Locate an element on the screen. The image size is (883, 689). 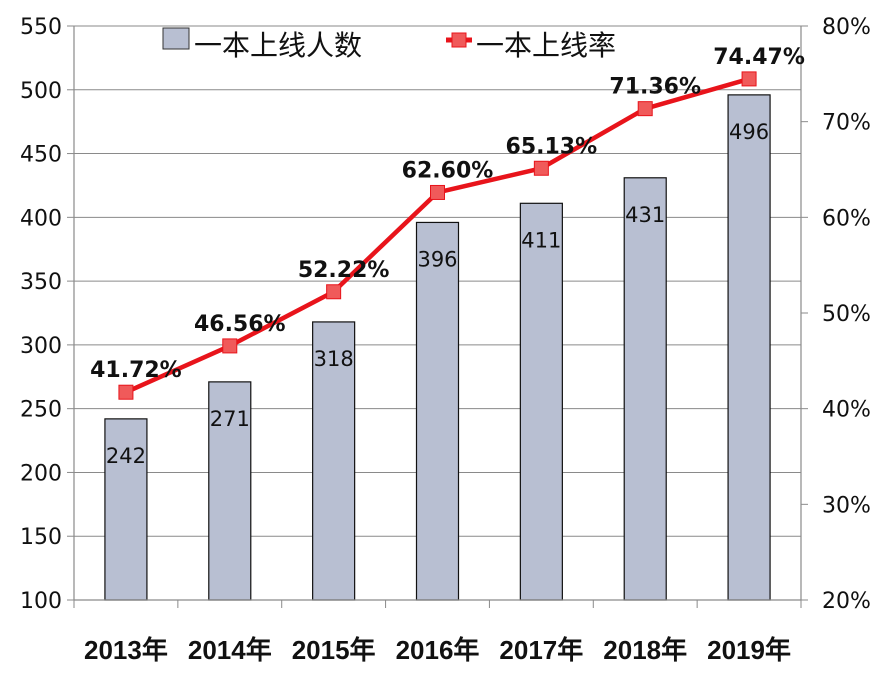
bar-value-label: 411 is located at coordinates (541, 240).